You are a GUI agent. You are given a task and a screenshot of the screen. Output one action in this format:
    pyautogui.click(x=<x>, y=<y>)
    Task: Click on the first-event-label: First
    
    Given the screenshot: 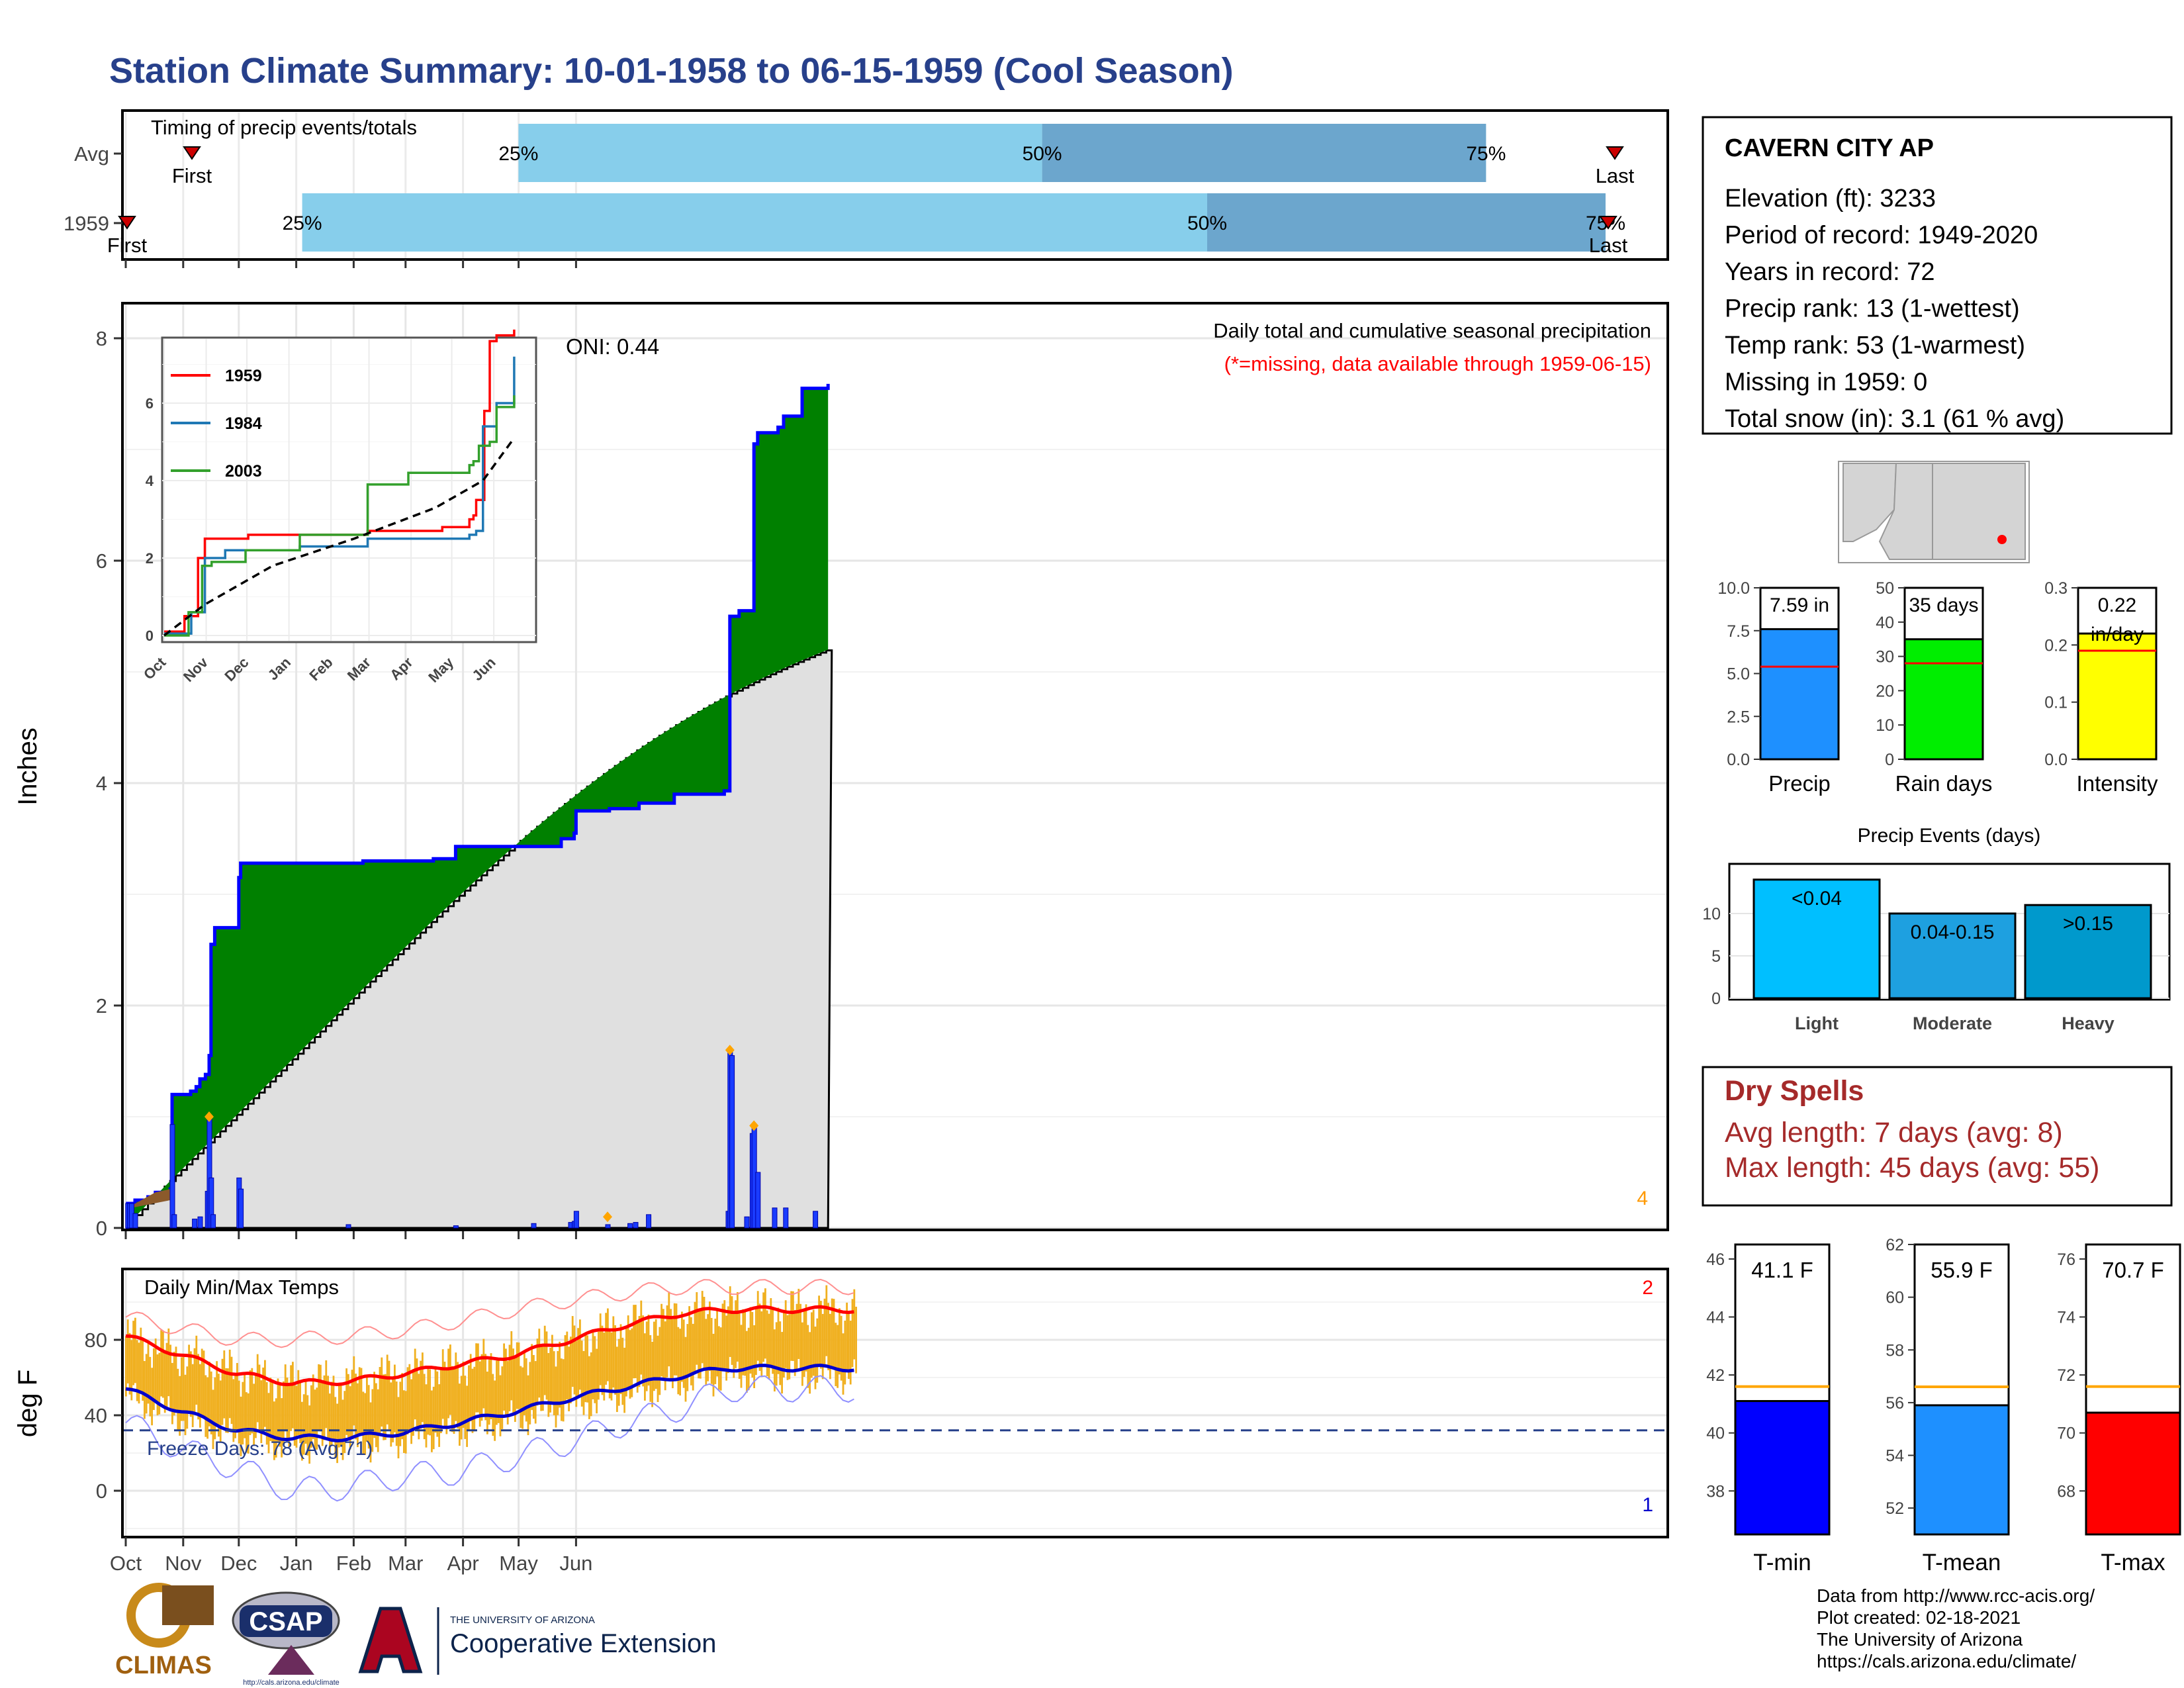 What is the action you would take?
    pyautogui.click(x=127, y=245)
    